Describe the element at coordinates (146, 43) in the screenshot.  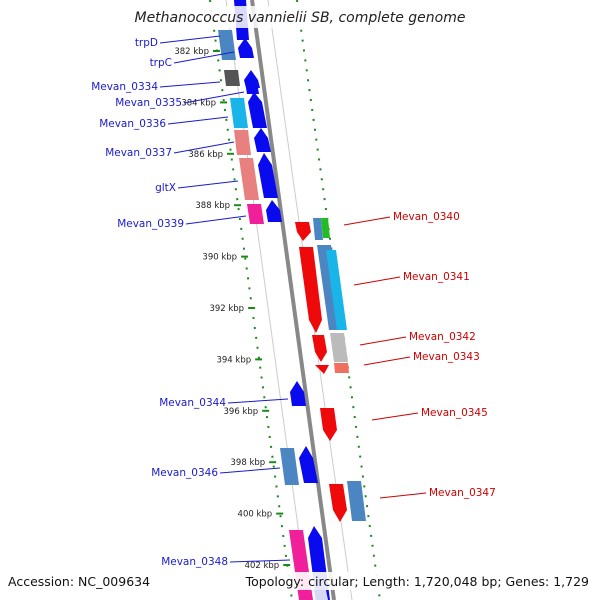
I see `gene-label-trpd: trpD` at that location.